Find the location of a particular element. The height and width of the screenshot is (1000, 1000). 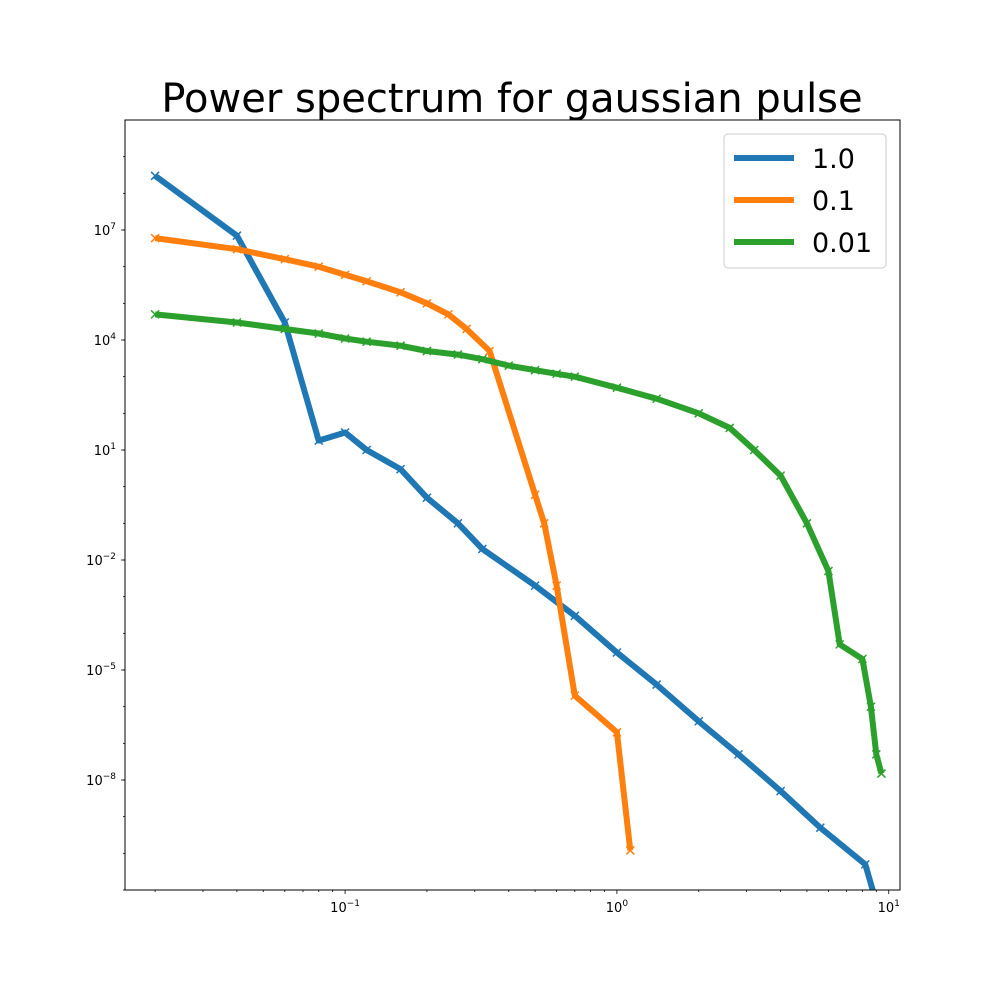

y-tick-label: 10⁴ is located at coordinates (105, 340).